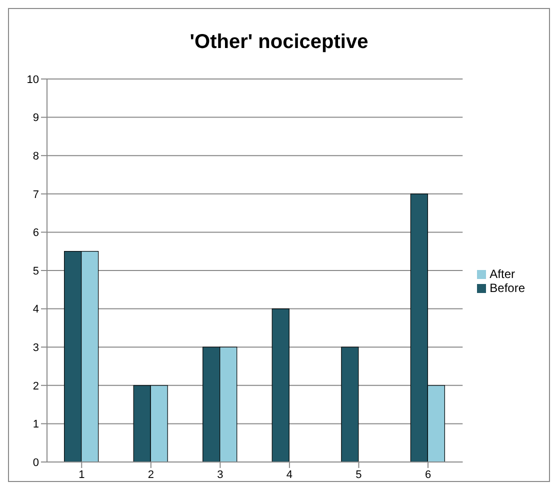 The height and width of the screenshot is (490, 558). Describe the element at coordinates (35, 348) in the screenshot. I see `y-tick-label: 3` at that location.